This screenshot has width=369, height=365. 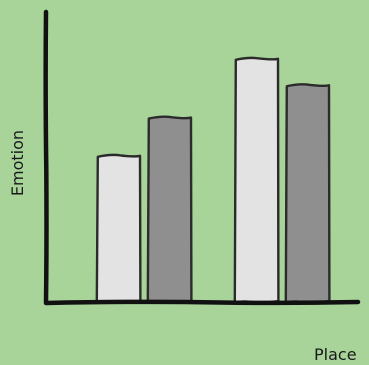 I want to click on x-axis-line, so click(x=202, y=302).